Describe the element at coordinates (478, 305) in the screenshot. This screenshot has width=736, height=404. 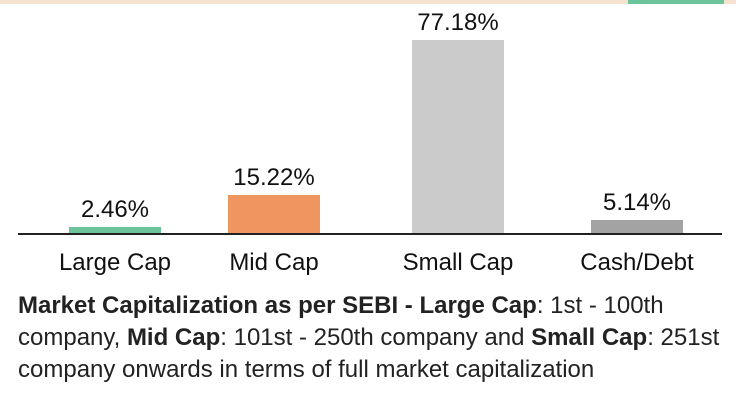
I see `footnote-large-cap-label: Large Cap` at that location.